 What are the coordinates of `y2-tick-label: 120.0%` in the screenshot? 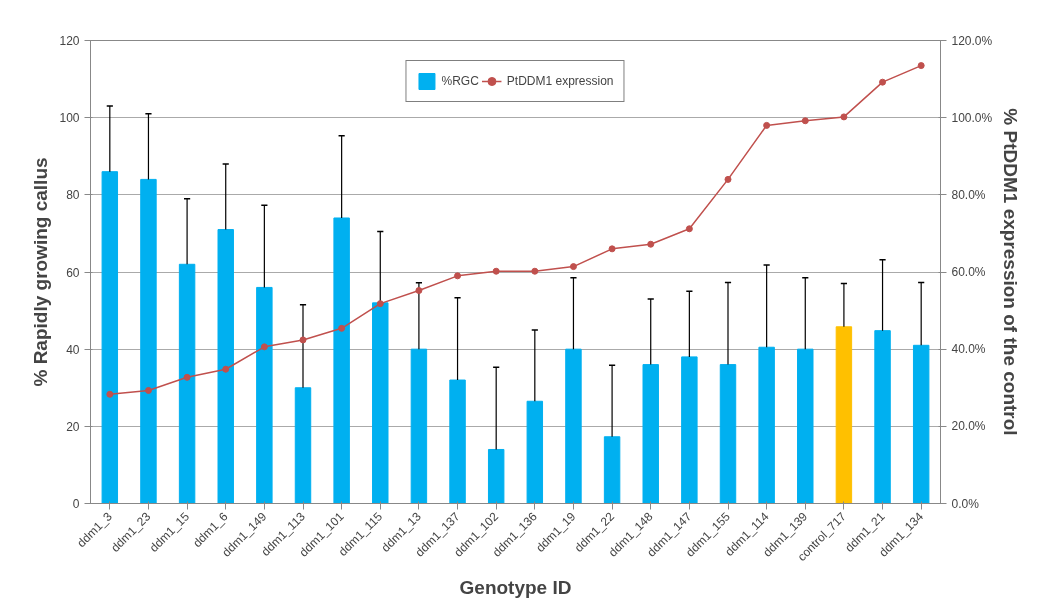 It's located at (972, 40).